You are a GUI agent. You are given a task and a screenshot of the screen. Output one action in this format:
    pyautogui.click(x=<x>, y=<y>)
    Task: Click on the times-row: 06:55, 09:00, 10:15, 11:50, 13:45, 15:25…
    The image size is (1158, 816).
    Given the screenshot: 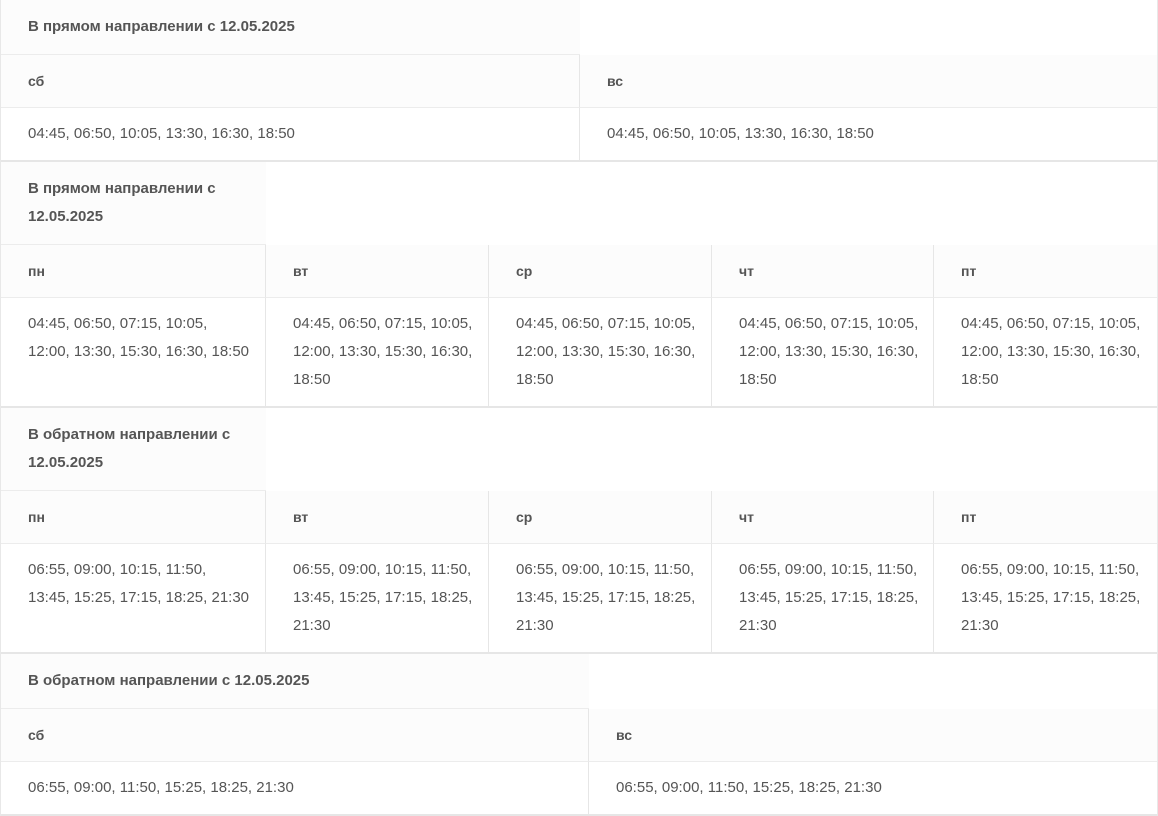 What is the action you would take?
    pyautogui.click(x=579, y=598)
    